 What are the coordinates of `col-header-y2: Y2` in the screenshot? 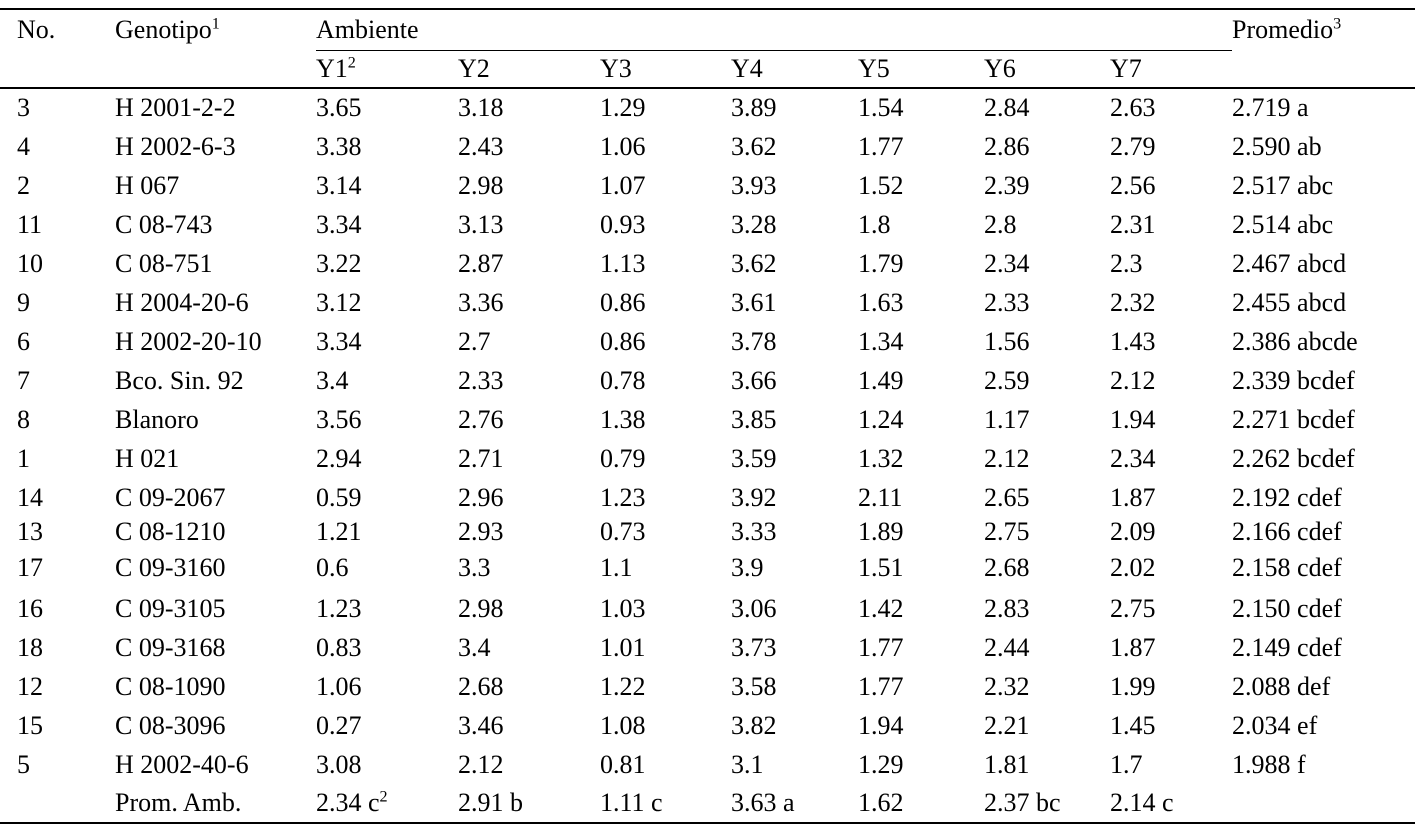 It's located at (529, 69).